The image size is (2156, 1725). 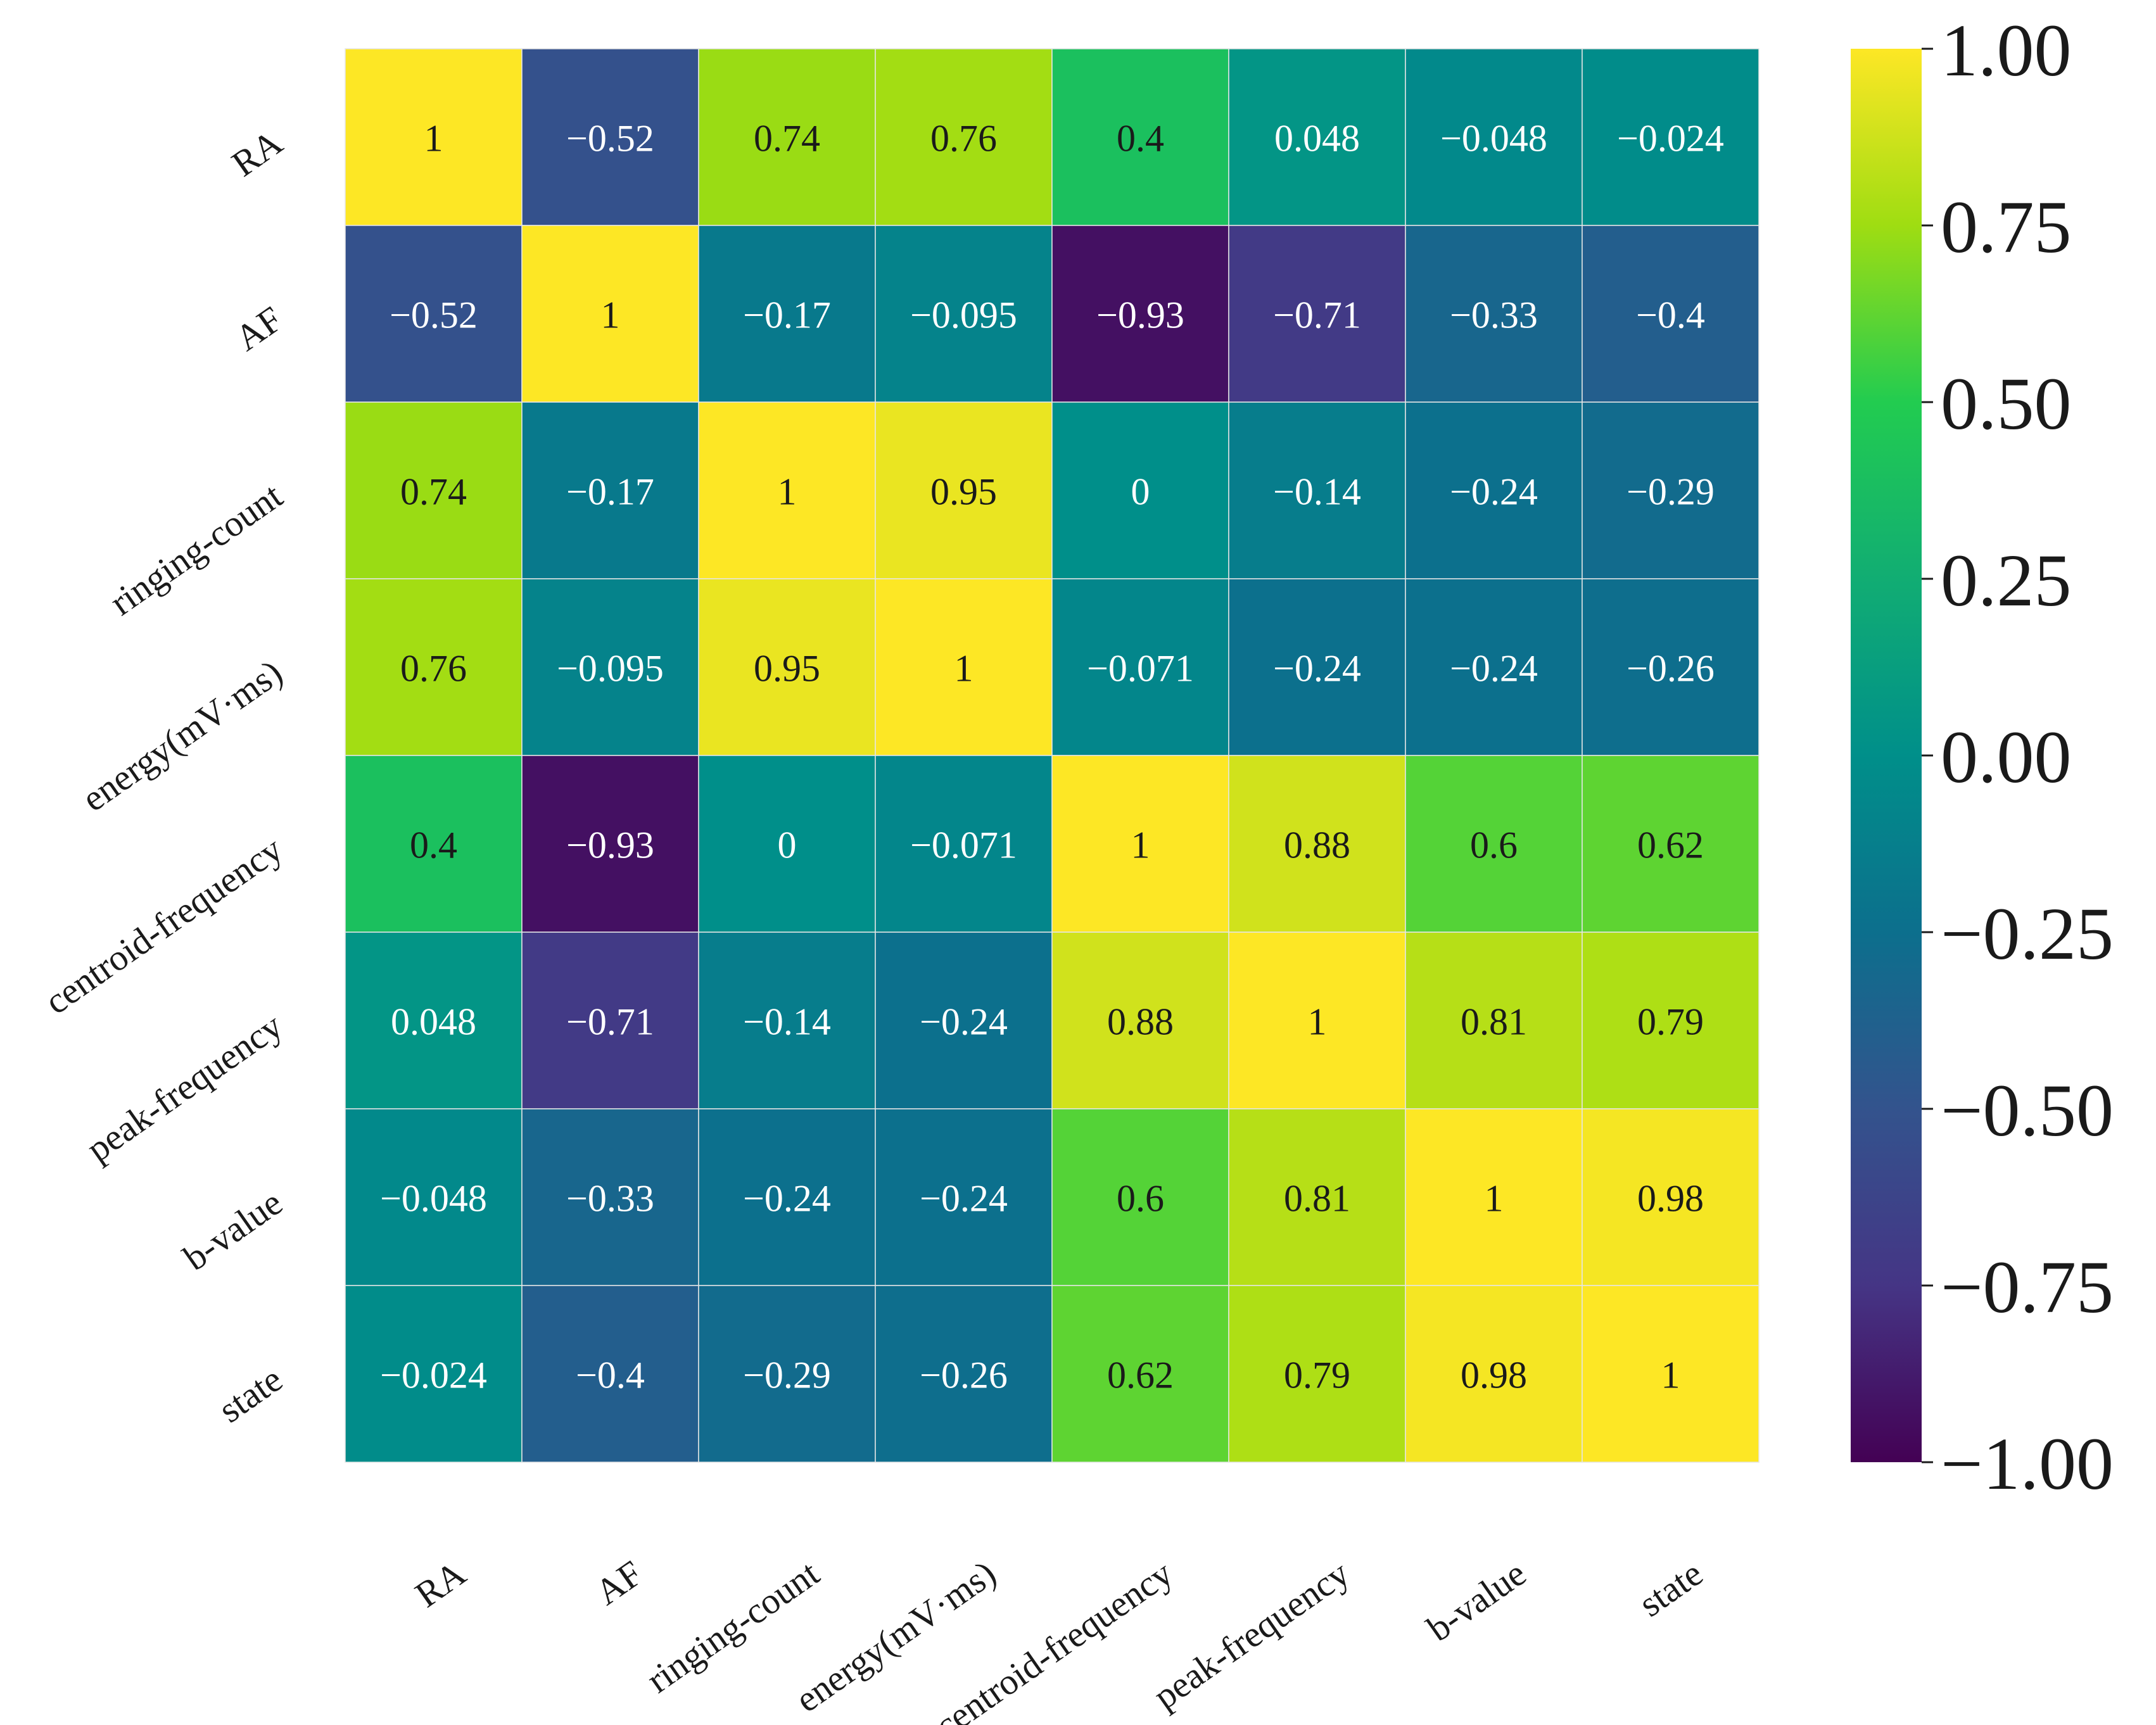 What do you see at coordinates (1317, 139) in the screenshot?
I see `cell-value-label: 0.048` at bounding box center [1317, 139].